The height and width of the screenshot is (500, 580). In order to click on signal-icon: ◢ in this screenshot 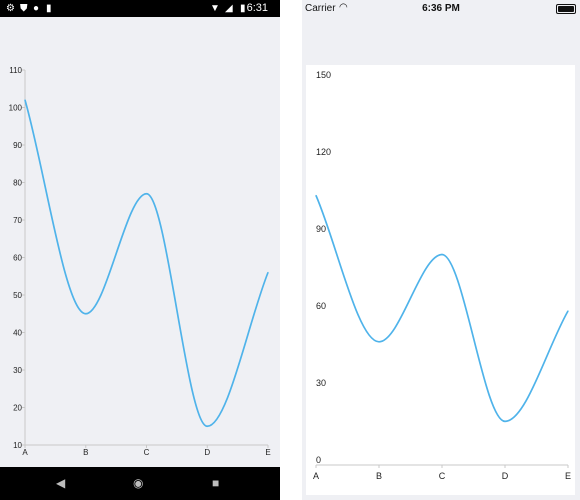, I will do `click(229, 8)`.